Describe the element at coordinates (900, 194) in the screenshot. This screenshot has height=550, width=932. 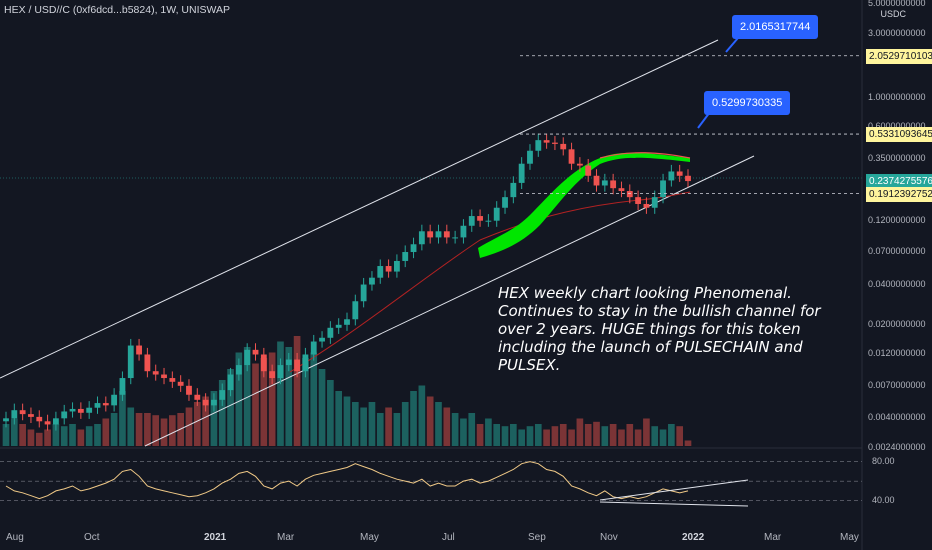
I see `price-badge-label: 0.1912392752` at that location.